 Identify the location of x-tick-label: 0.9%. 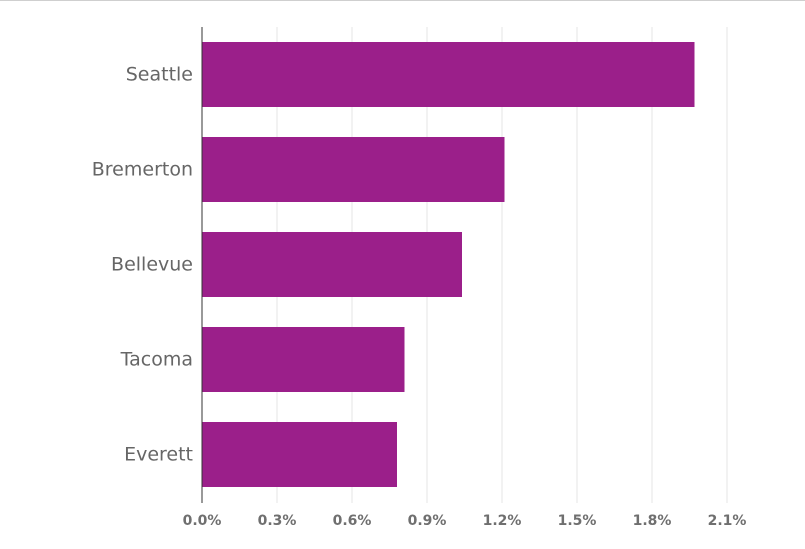
(427, 521).